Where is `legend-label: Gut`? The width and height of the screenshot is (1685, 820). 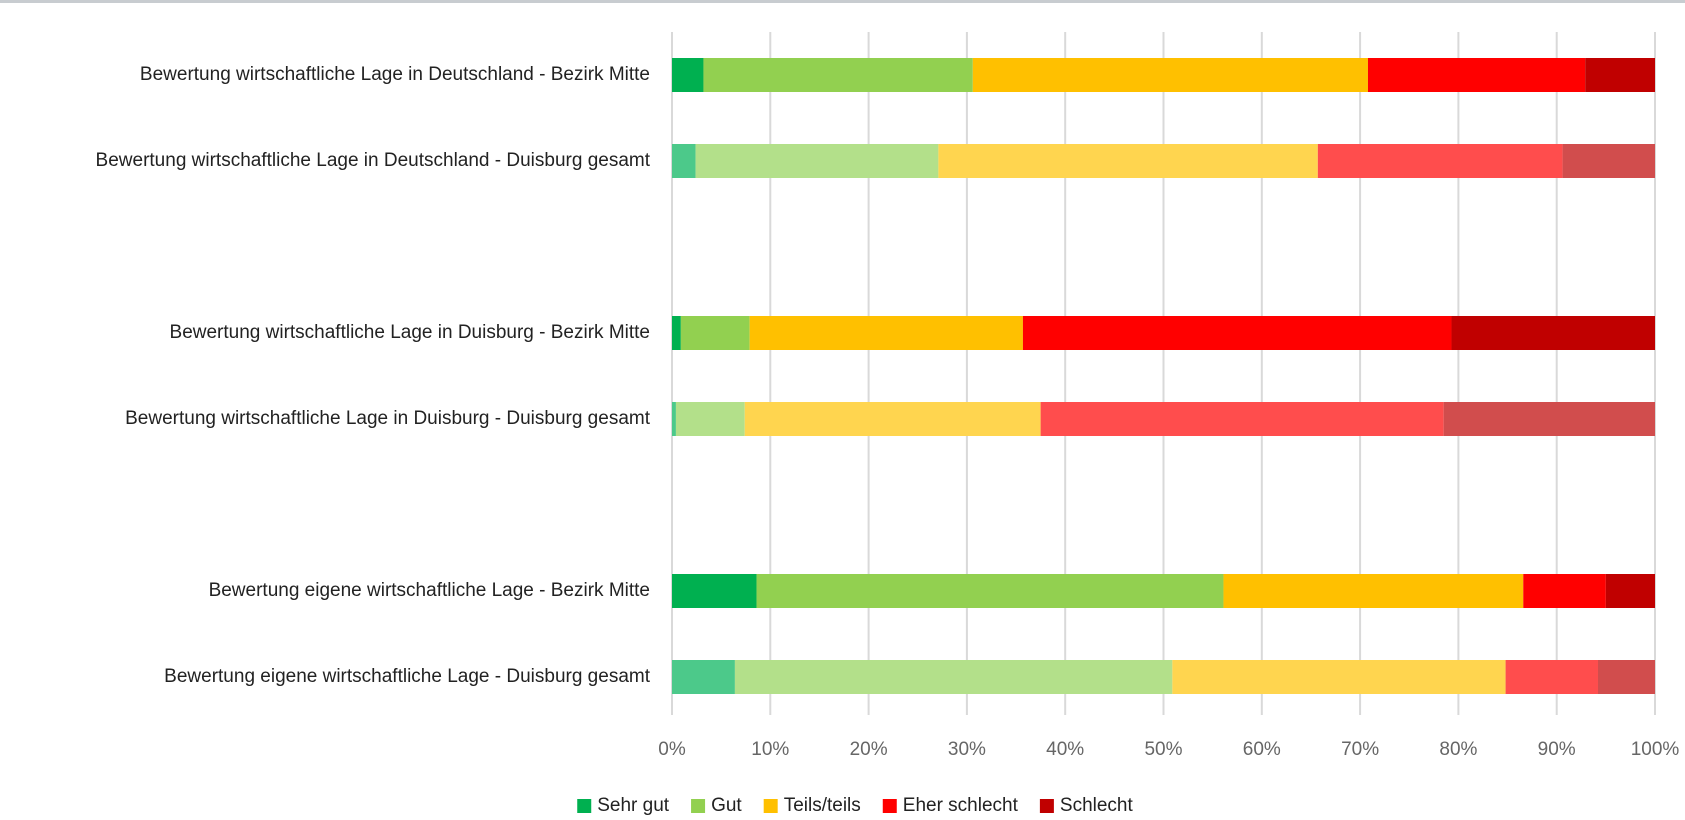 legend-label: Gut is located at coordinates (726, 805).